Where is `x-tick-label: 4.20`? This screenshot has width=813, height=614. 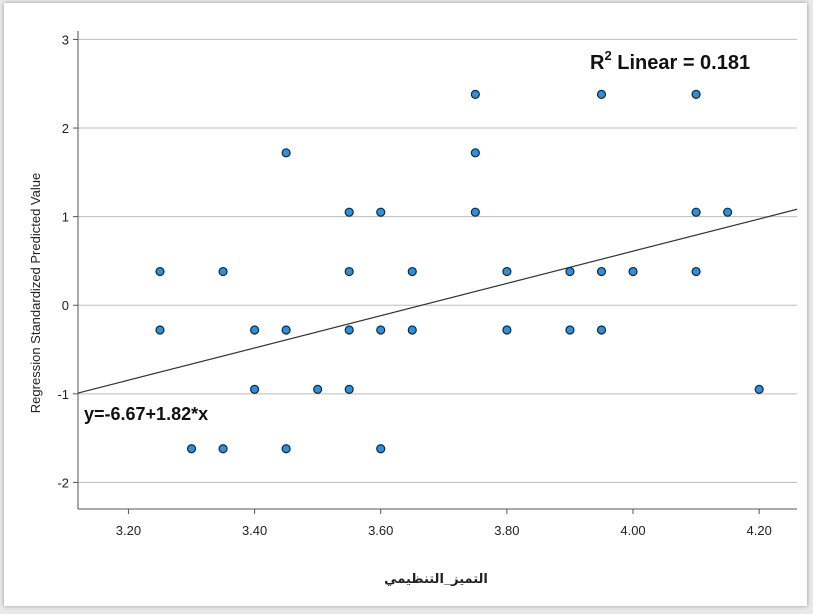
x-tick-label: 4.20 is located at coordinates (759, 530).